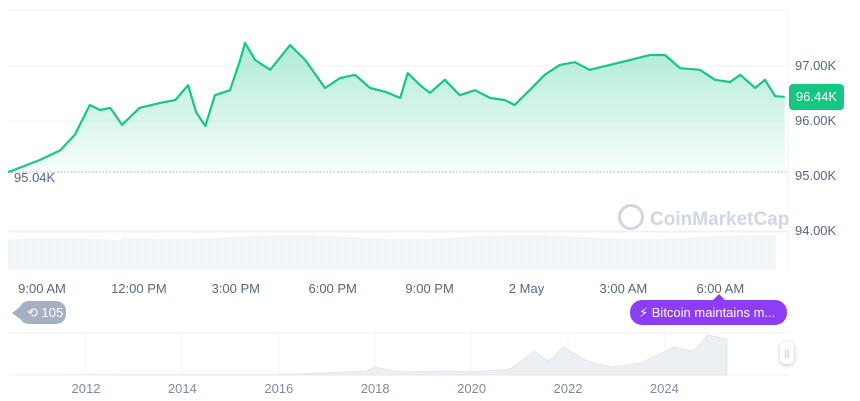  What do you see at coordinates (816, 120) in the screenshot?
I see `y-tick-label: 96.00K` at bounding box center [816, 120].